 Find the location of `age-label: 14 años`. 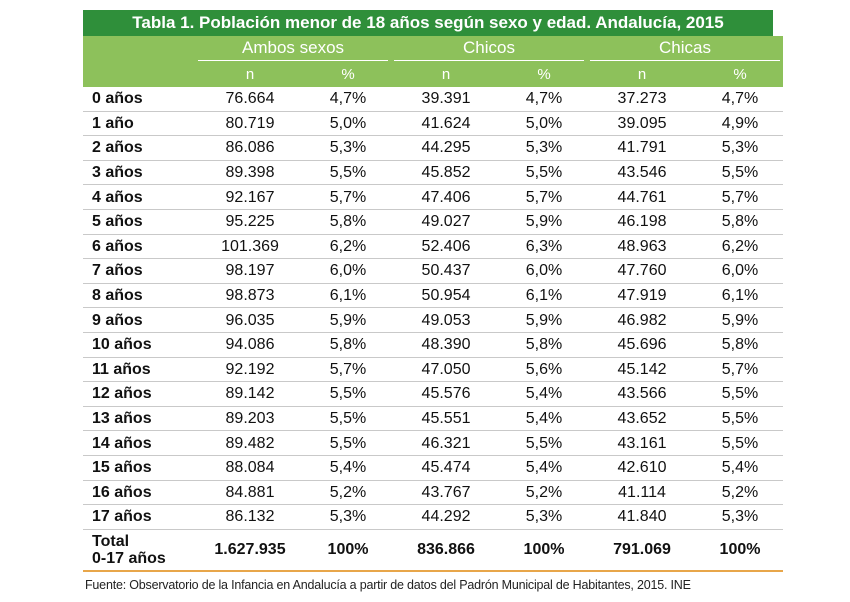

age-label: 14 años is located at coordinates (139, 443).